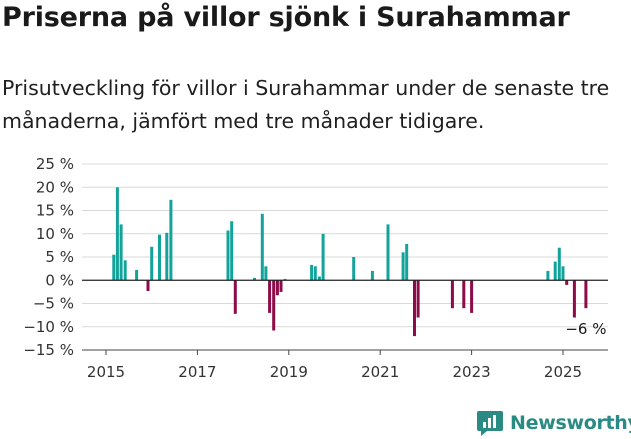  What do you see at coordinates (570, 423) in the screenshot?
I see `brand-name: Newsworthy` at bounding box center [570, 423].